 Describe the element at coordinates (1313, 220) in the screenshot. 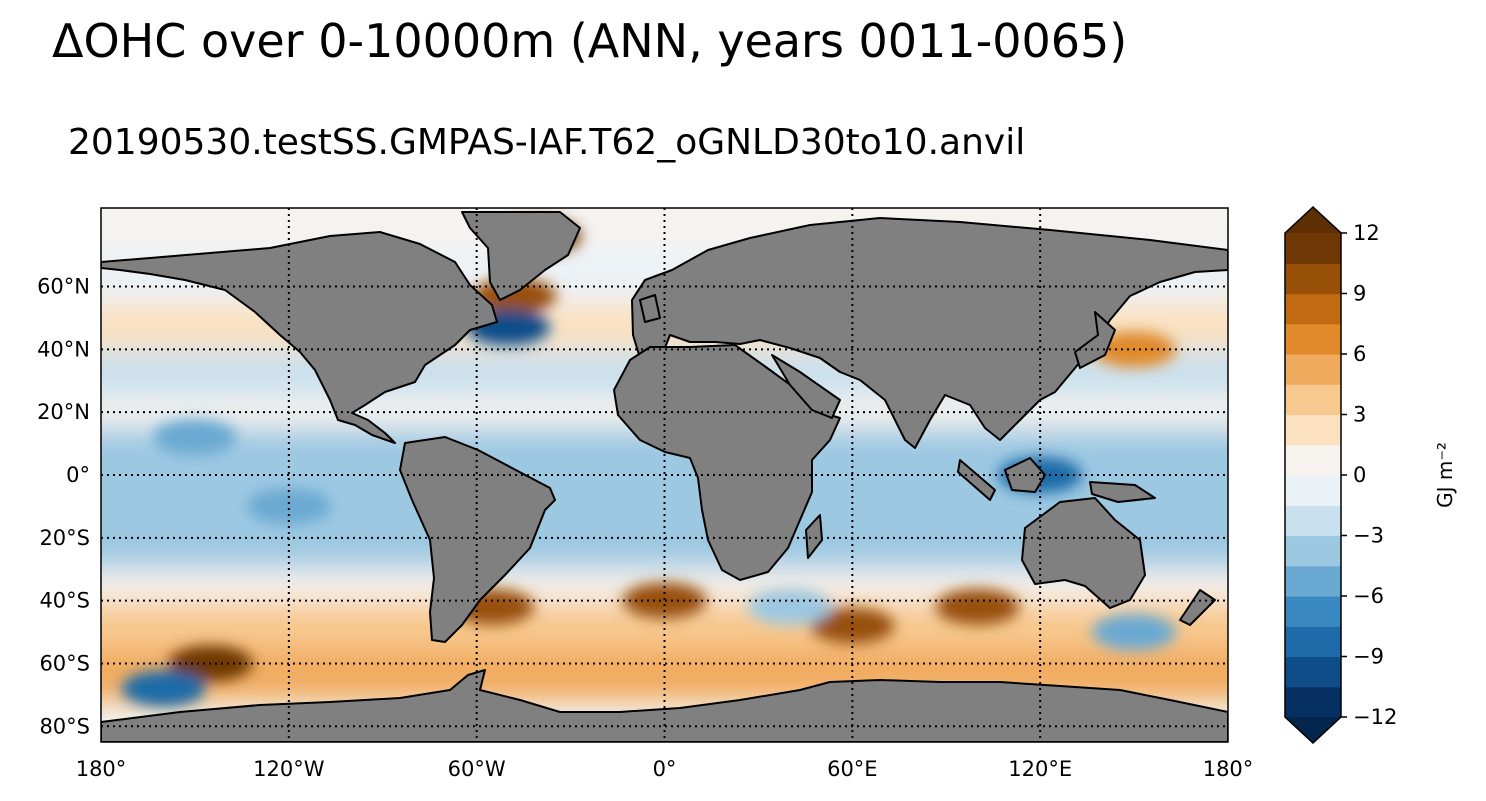

I see `colorbar-extend-max` at that location.